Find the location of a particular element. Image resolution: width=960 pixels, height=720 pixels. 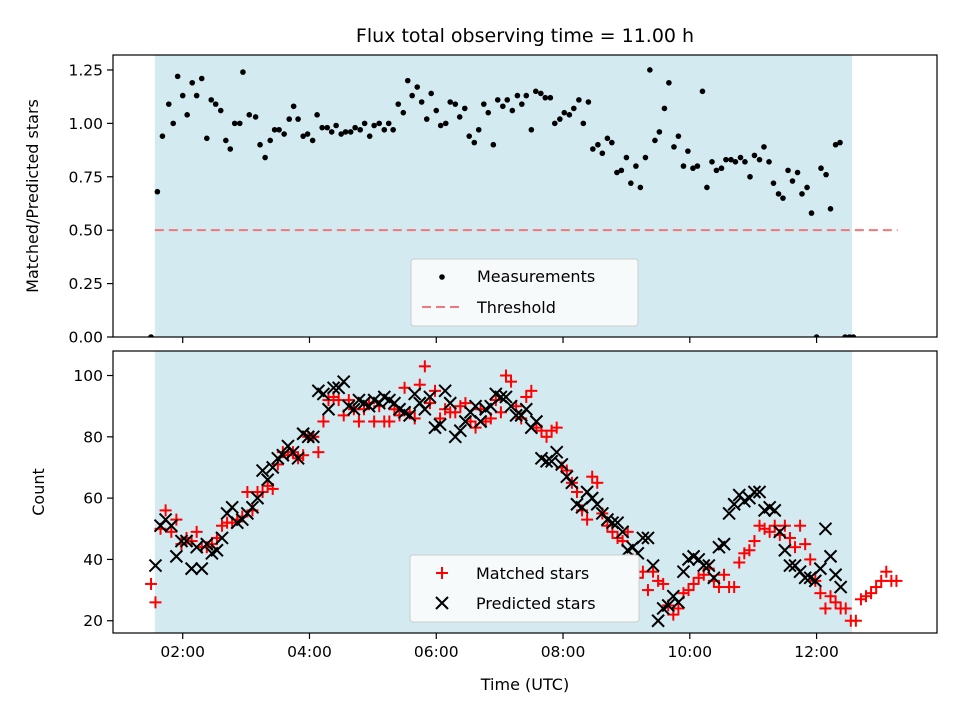

x-tick-label: 04:00 is located at coordinates (309, 652).